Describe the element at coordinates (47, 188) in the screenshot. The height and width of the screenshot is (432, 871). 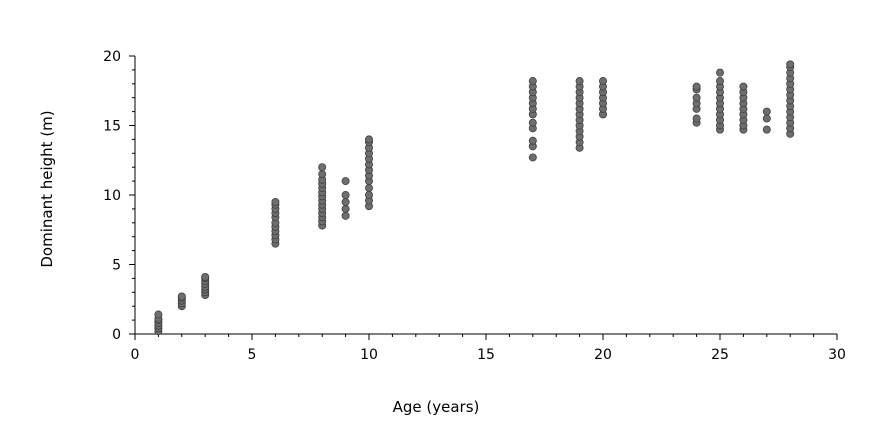
I see `y-axis-title: Dominant height (m)` at that location.